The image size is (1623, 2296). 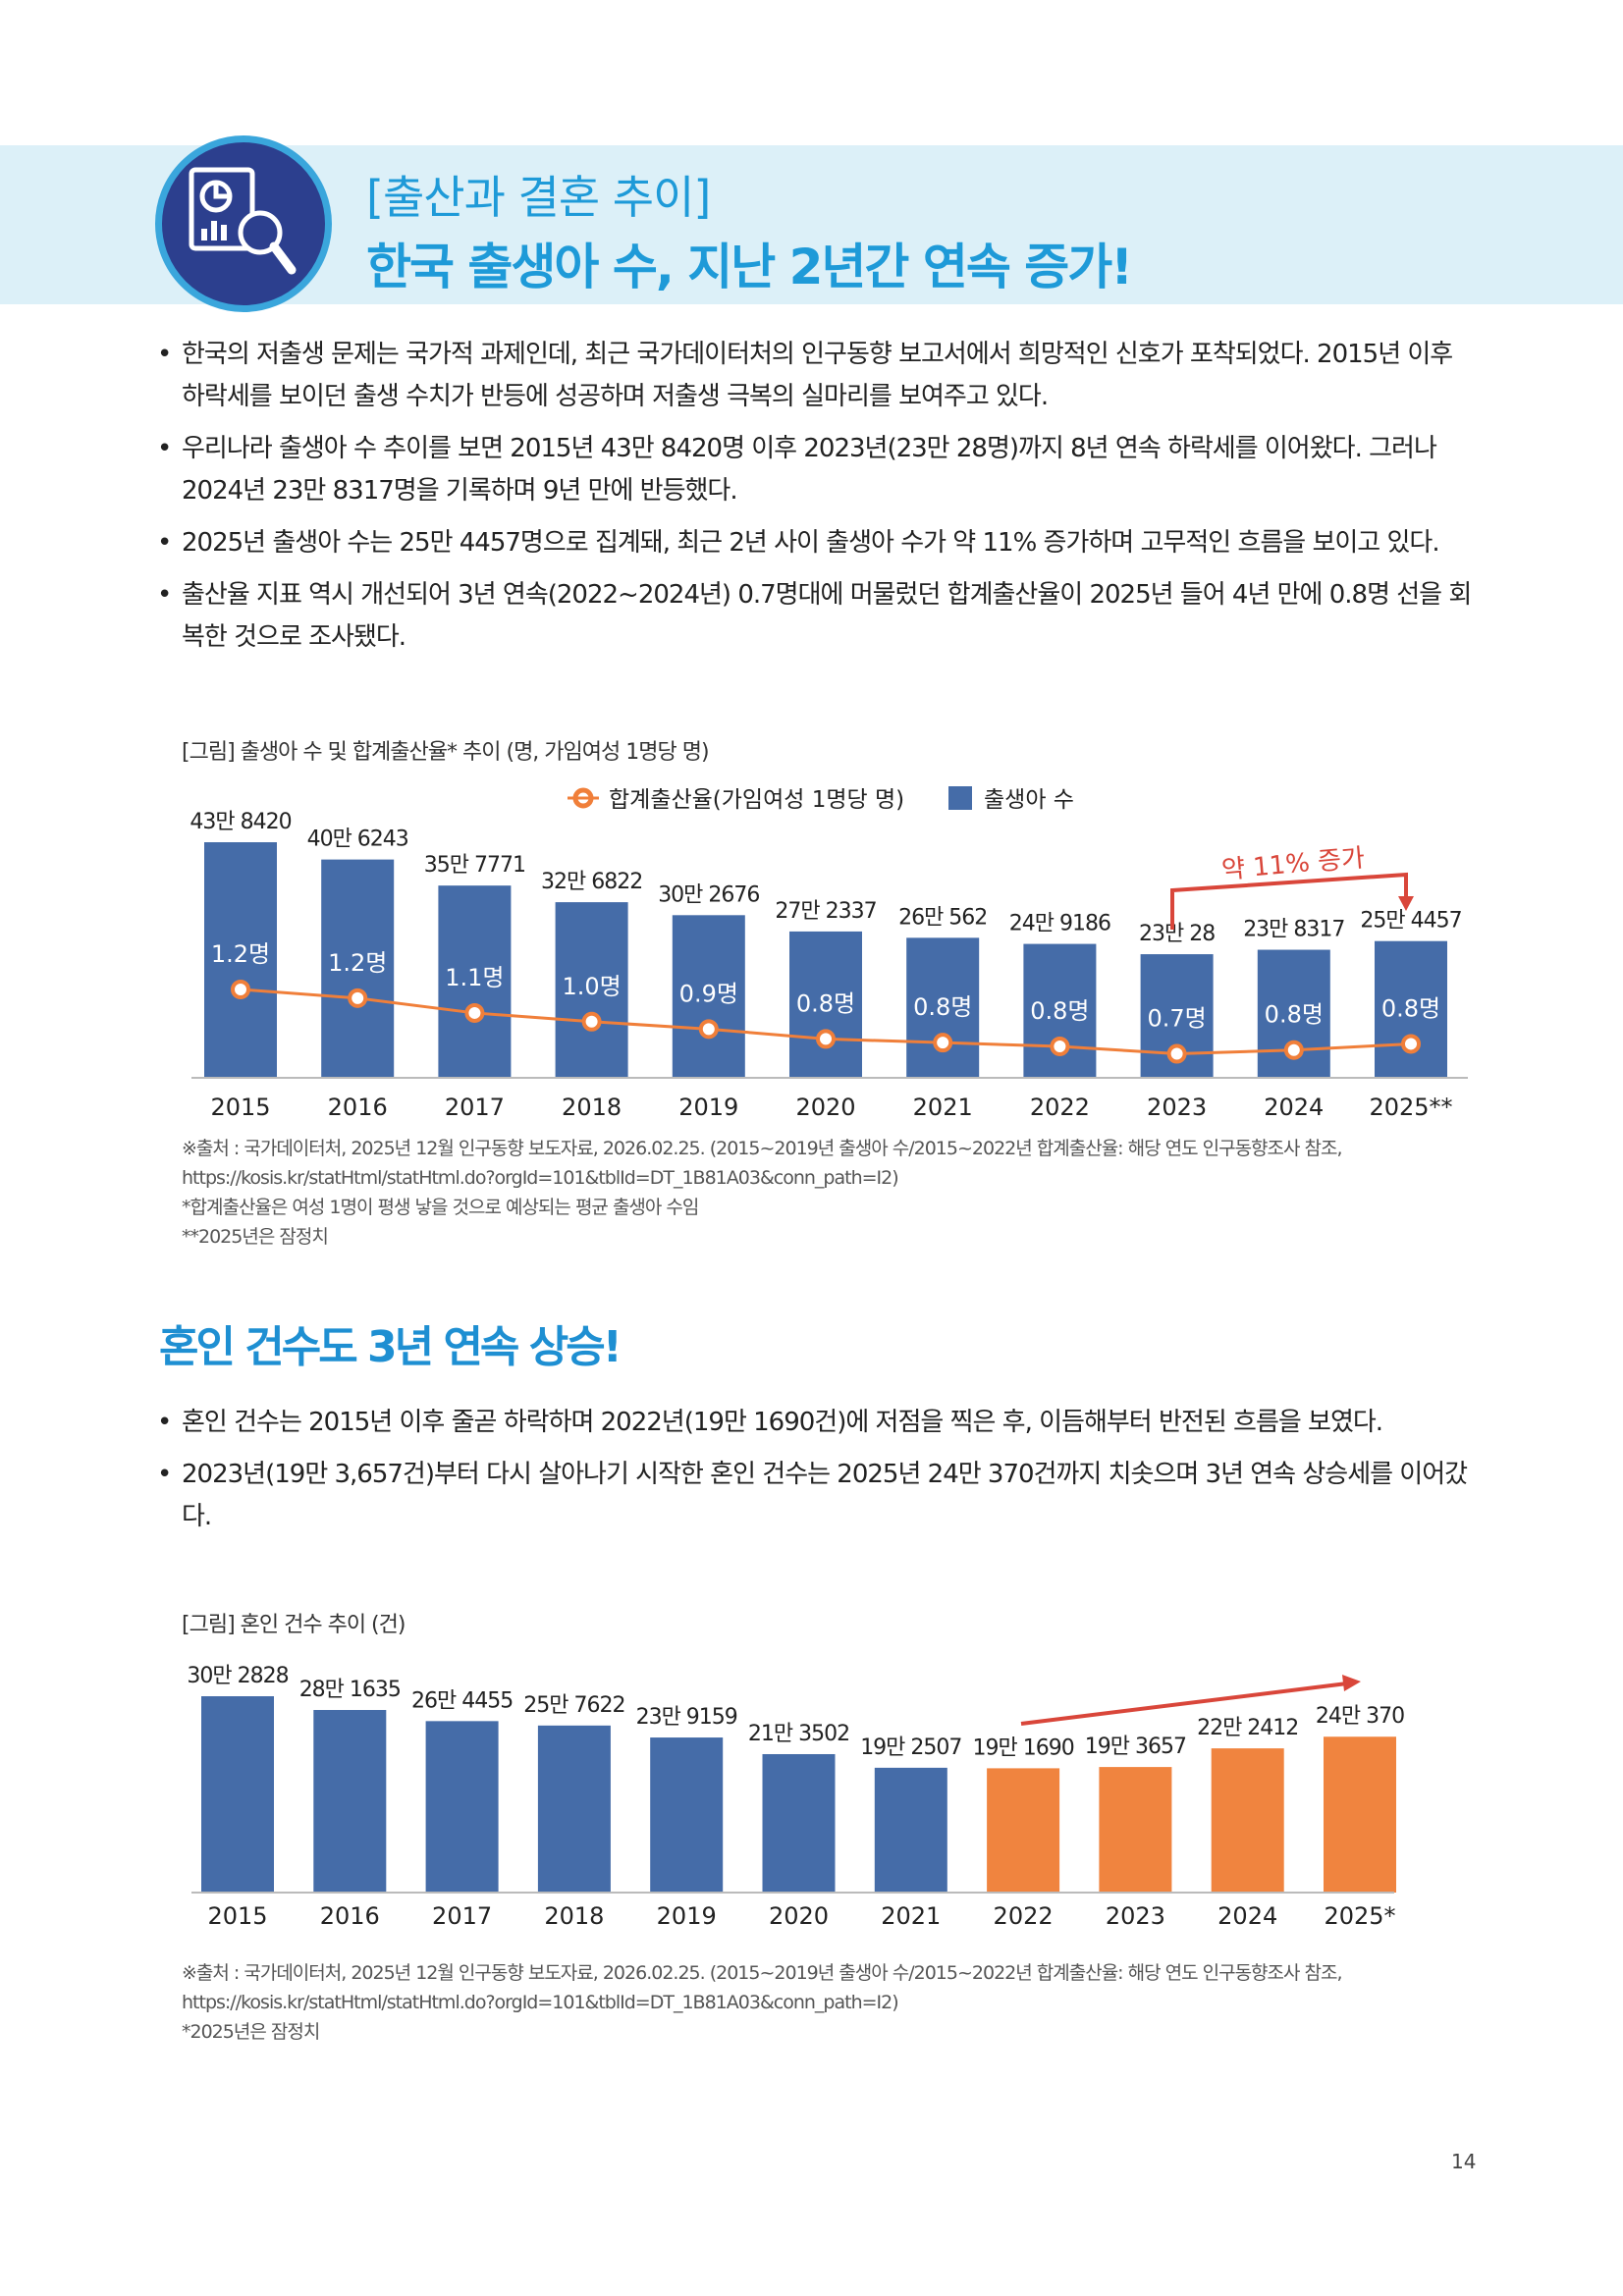 I want to click on rate-label: 1.1명, so click(x=474, y=978).